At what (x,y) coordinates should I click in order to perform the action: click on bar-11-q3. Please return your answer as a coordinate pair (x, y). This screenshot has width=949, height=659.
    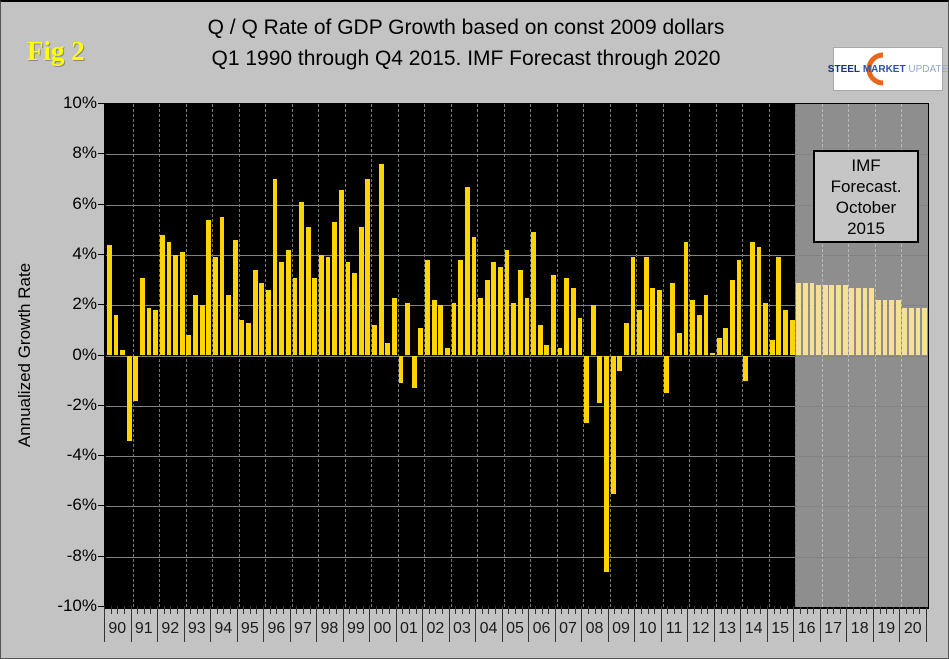
    Looking at the image, I should click on (679, 344).